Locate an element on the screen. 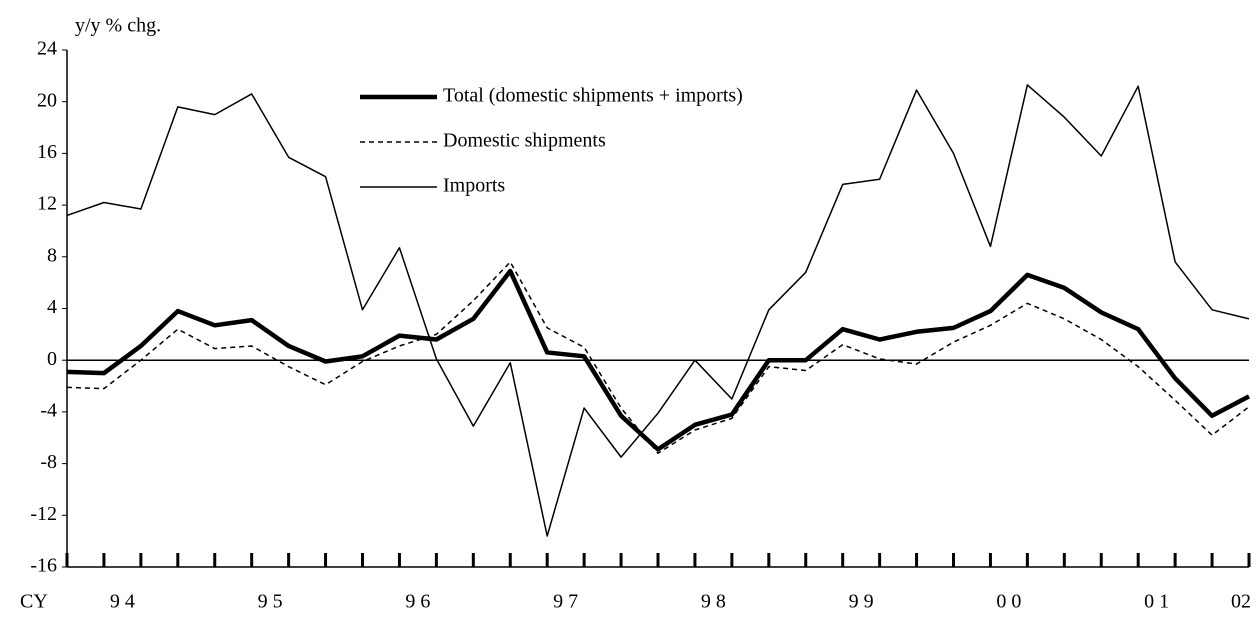 Image resolution: width=1259 pixels, height=619 pixels. y-tick-label: -12 is located at coordinates (43, 514).